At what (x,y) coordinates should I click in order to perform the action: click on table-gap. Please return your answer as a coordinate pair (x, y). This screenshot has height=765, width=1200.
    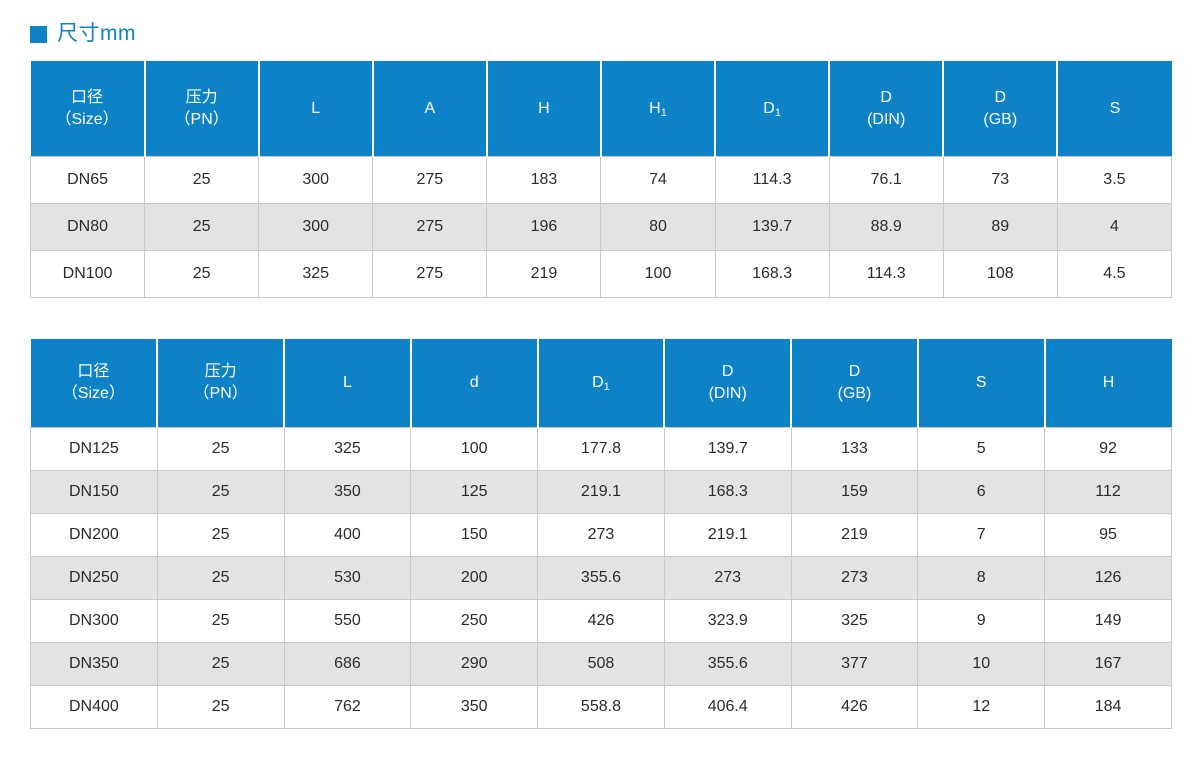
    Looking at the image, I should click on (601, 318).